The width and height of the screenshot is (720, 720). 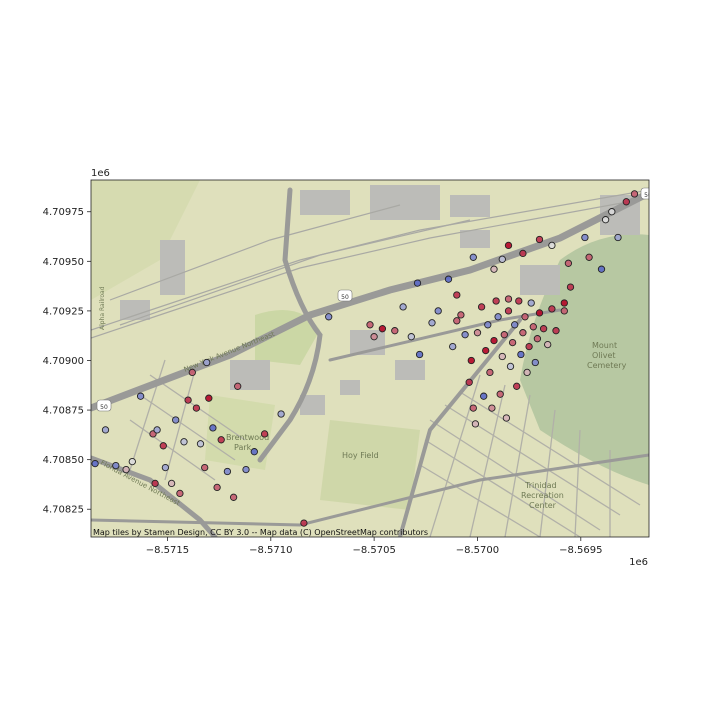 I want to click on park-area-center, so click(x=287, y=337).